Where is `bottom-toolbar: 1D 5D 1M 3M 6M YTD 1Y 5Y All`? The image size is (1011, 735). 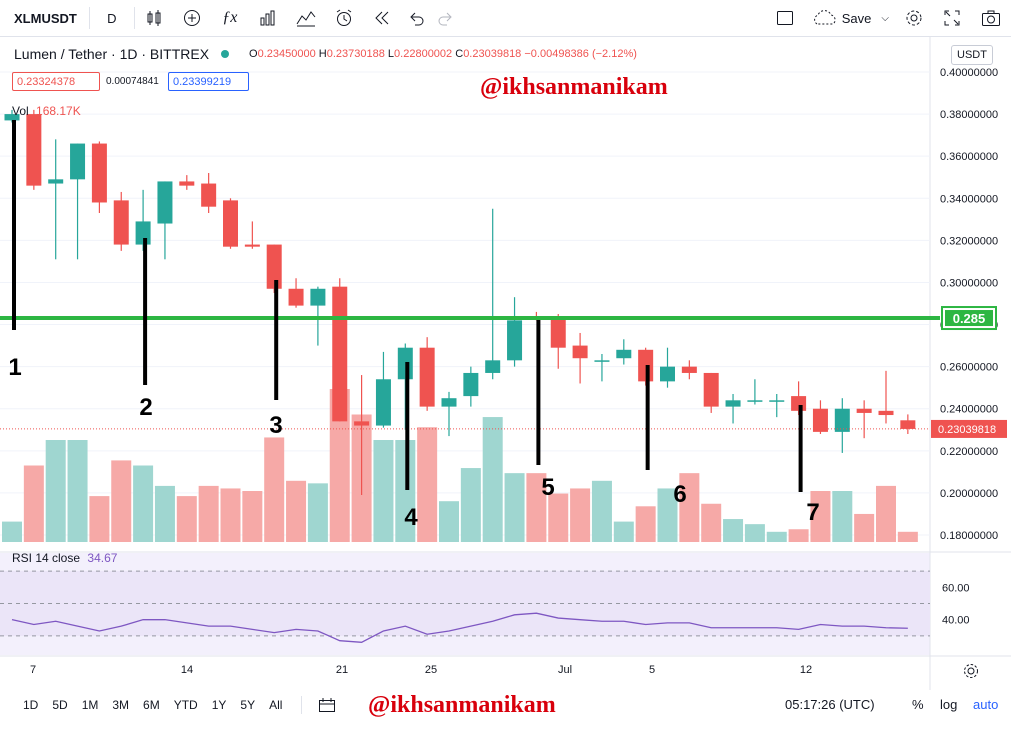 bottom-toolbar: 1D 5D 1M 3M 6M YTD 1Y 5Y All is located at coordinates (505, 705).